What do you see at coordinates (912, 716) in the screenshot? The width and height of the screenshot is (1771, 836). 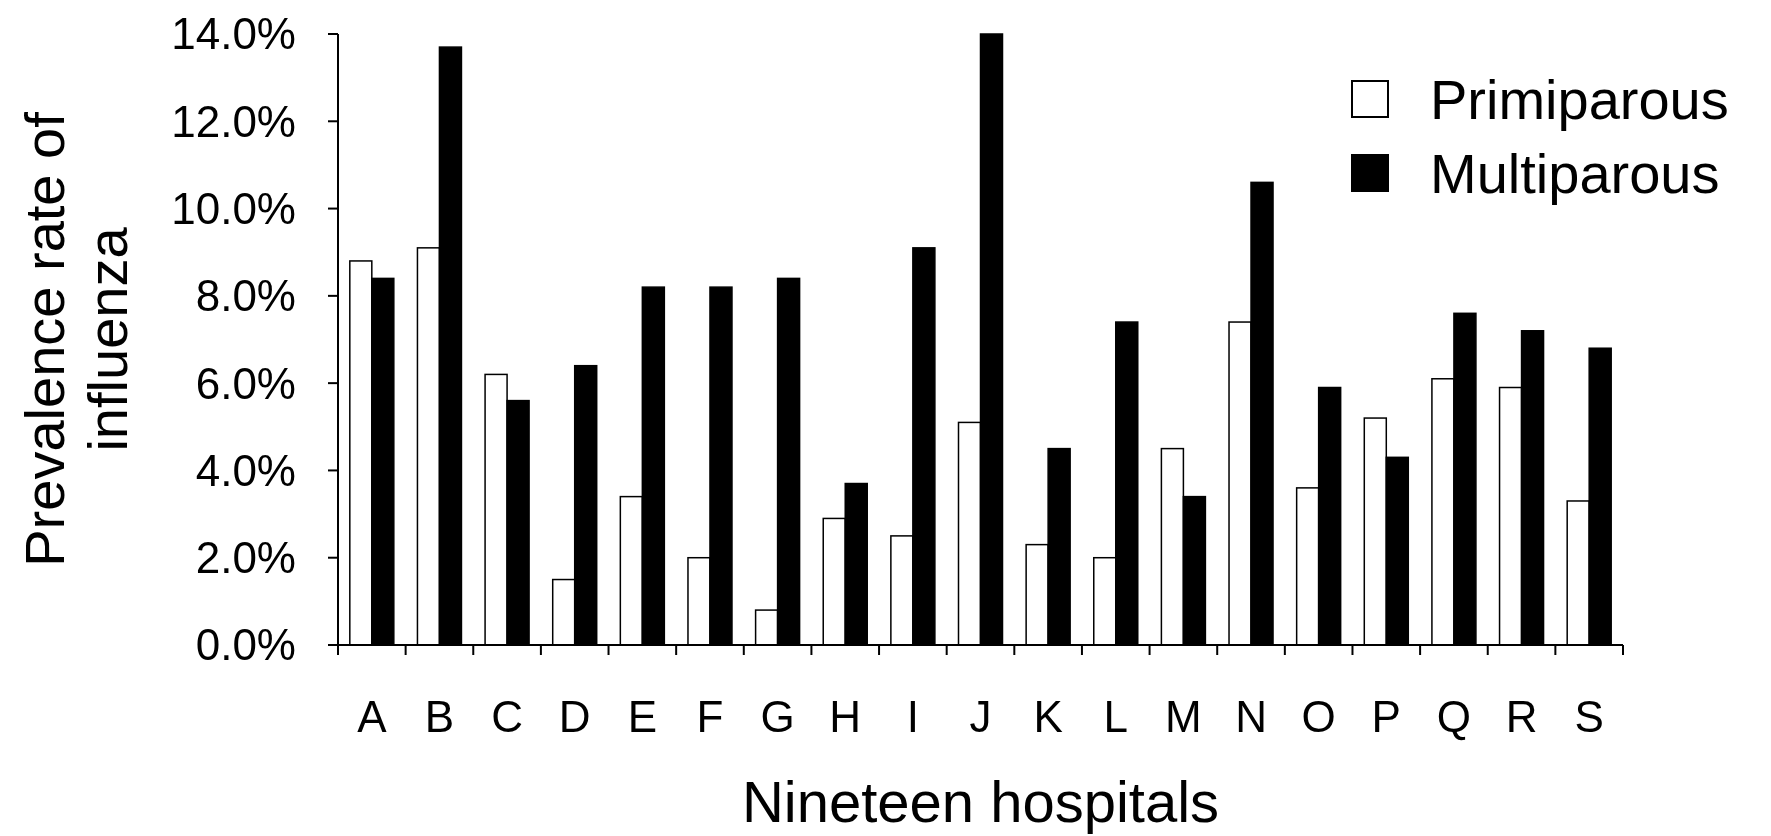 I see `x-tick-label: I` at bounding box center [912, 716].